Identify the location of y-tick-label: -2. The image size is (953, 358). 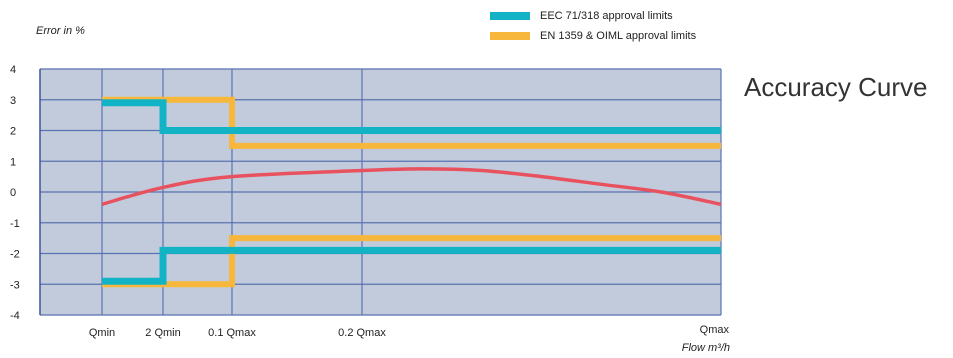
(15, 255).